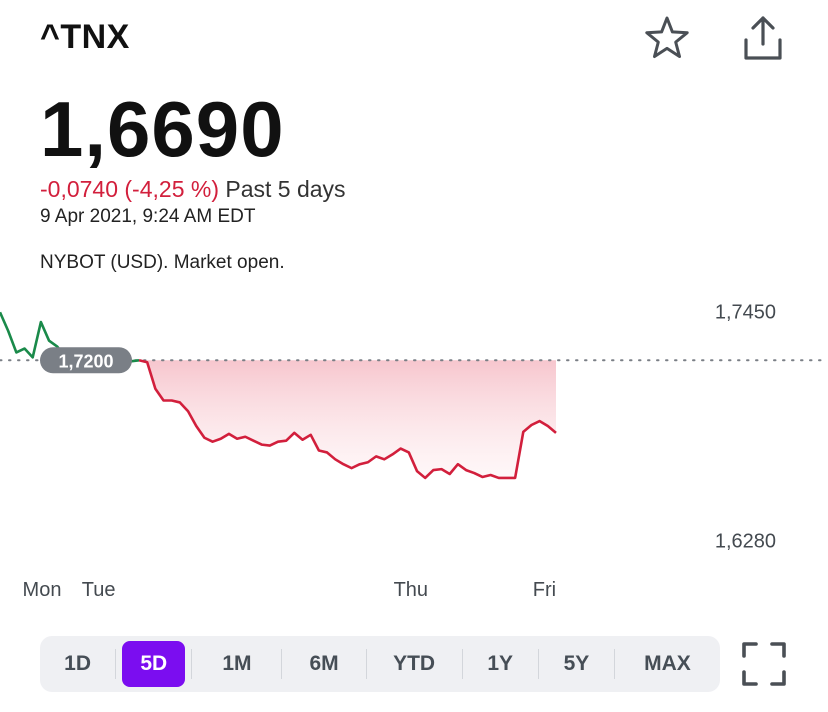 This screenshot has width=828, height=712. I want to click on quote-timestamp: 9 Apr 2021, 9:24 AM EDT, so click(148, 216).